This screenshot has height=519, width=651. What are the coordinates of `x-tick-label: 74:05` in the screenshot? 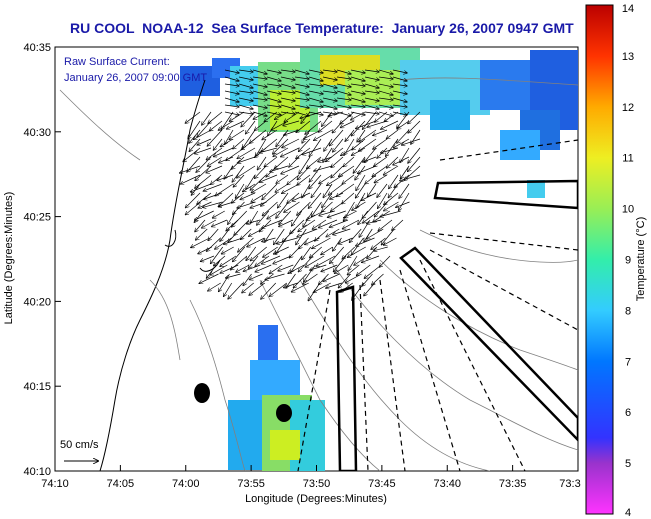 It's located at (121, 484).